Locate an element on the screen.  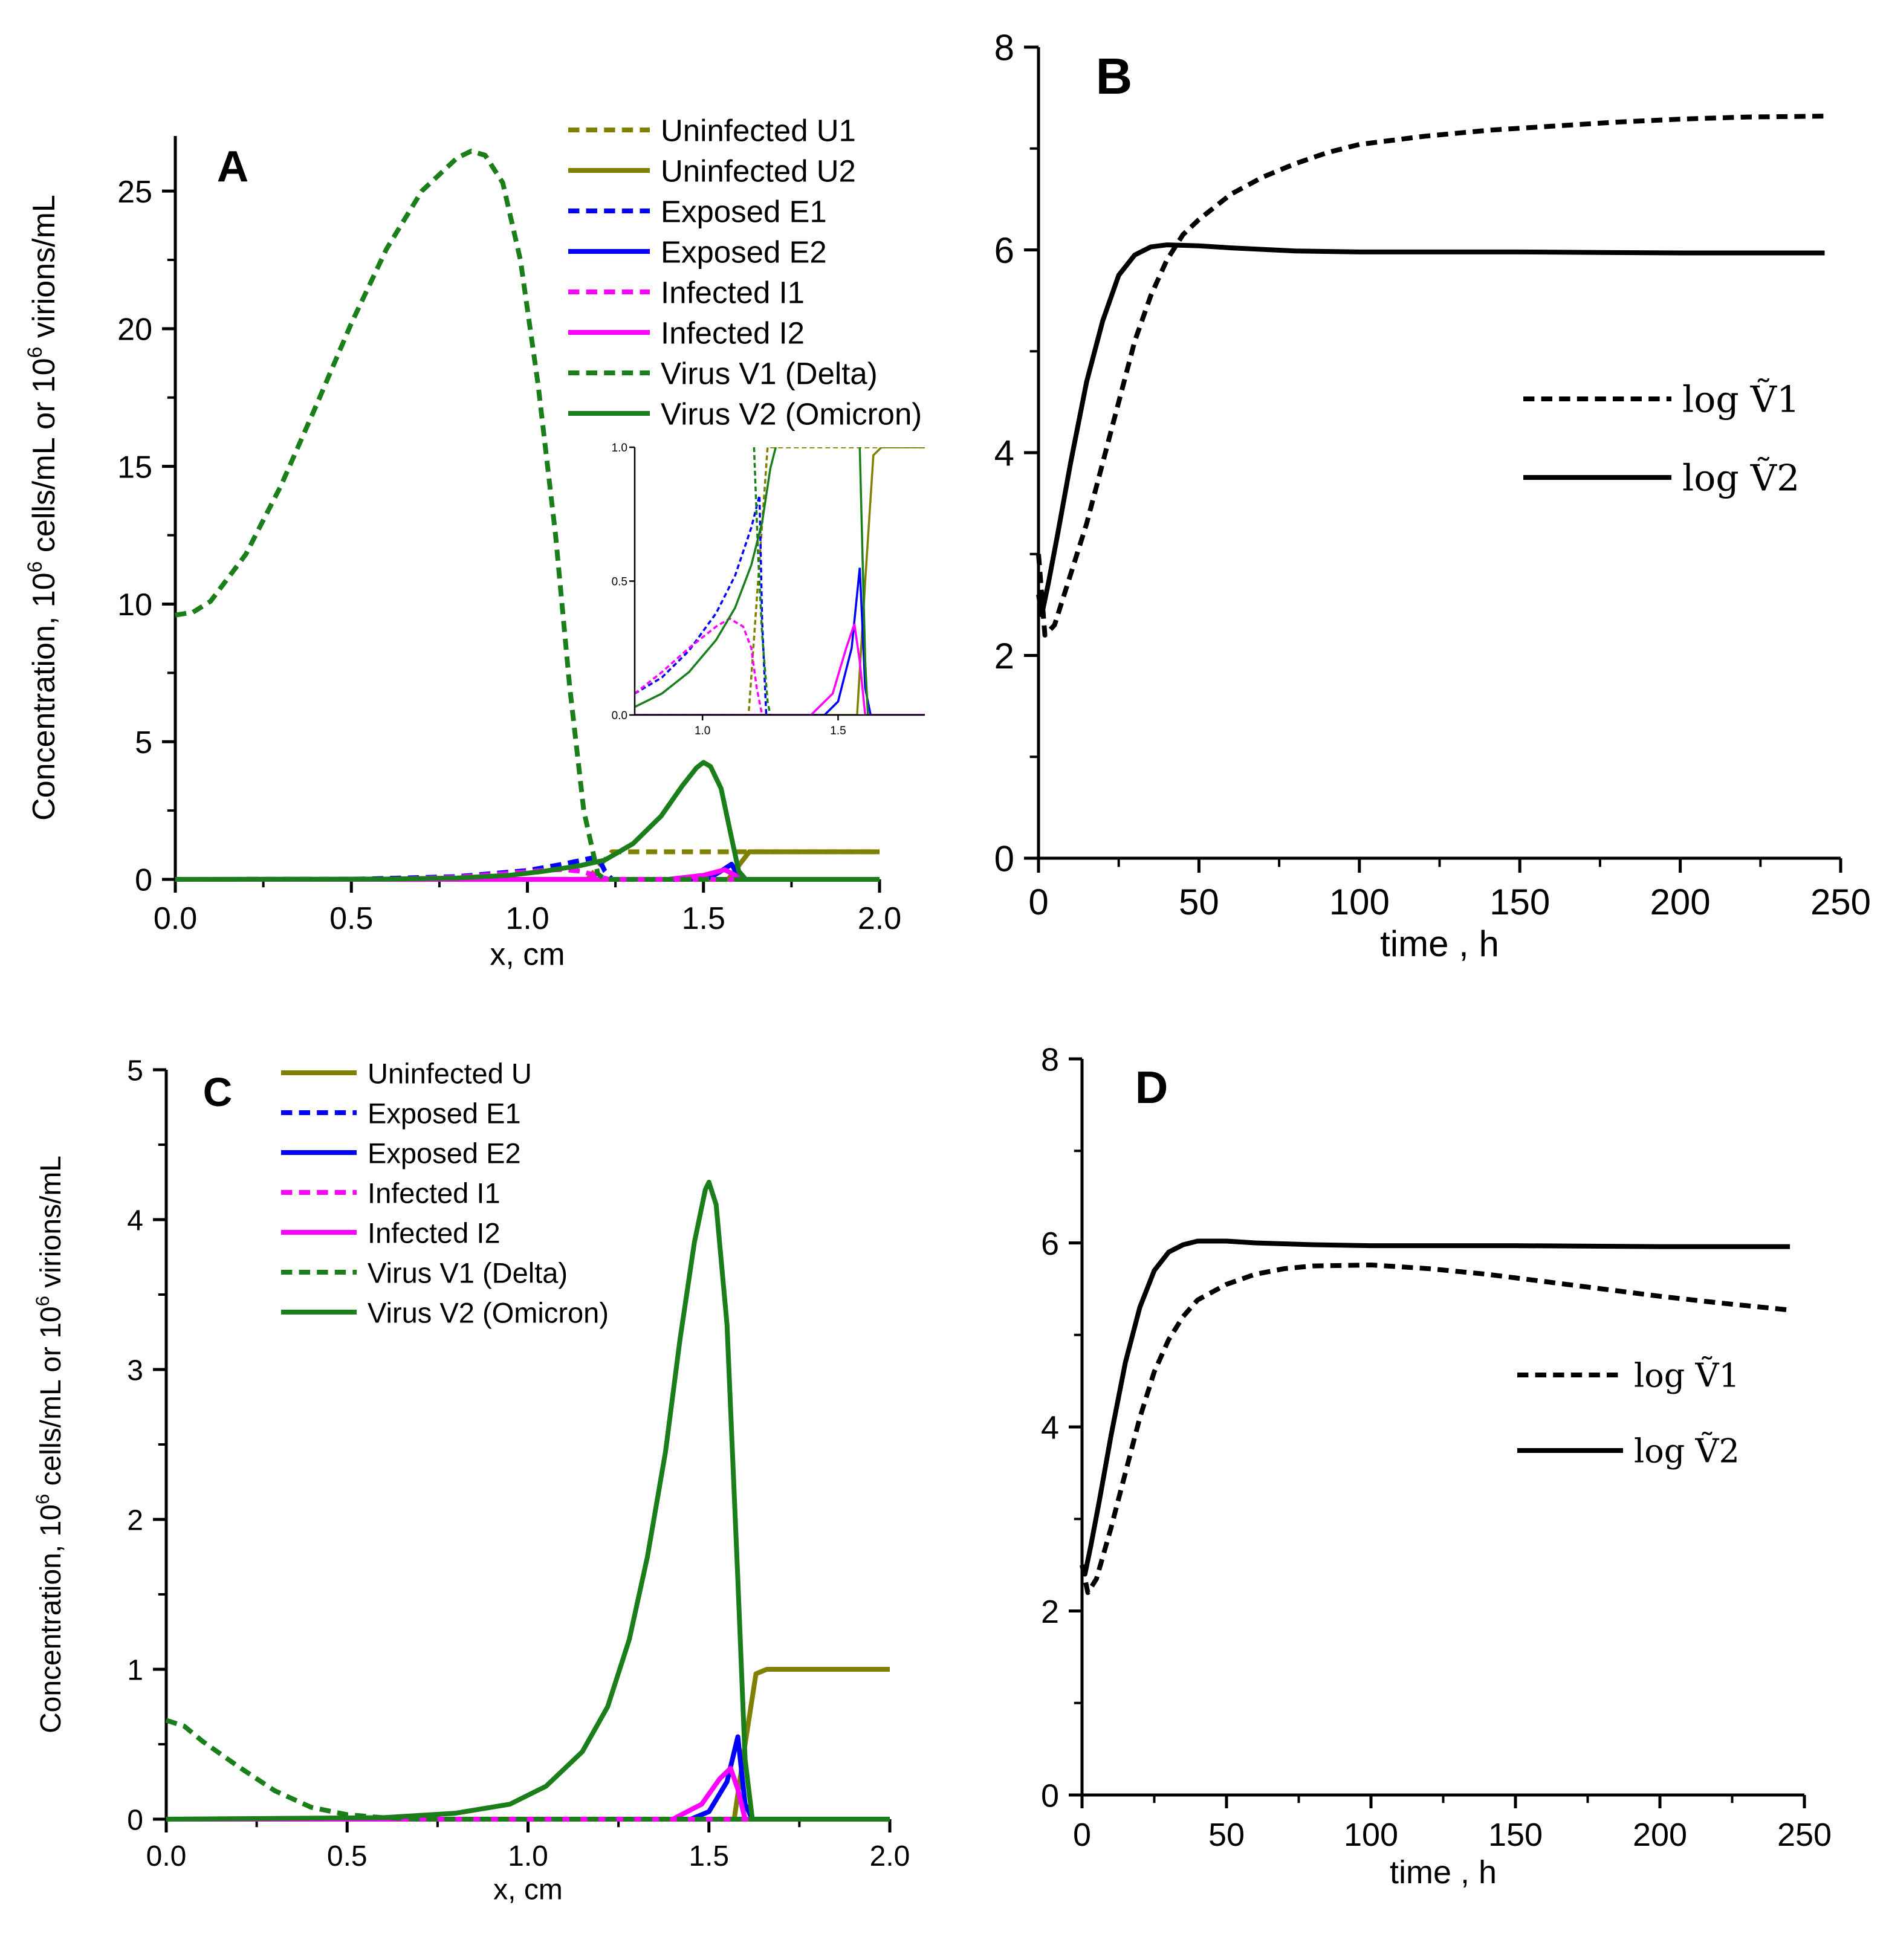
x-tick-label: 150 is located at coordinates (1515, 1835).